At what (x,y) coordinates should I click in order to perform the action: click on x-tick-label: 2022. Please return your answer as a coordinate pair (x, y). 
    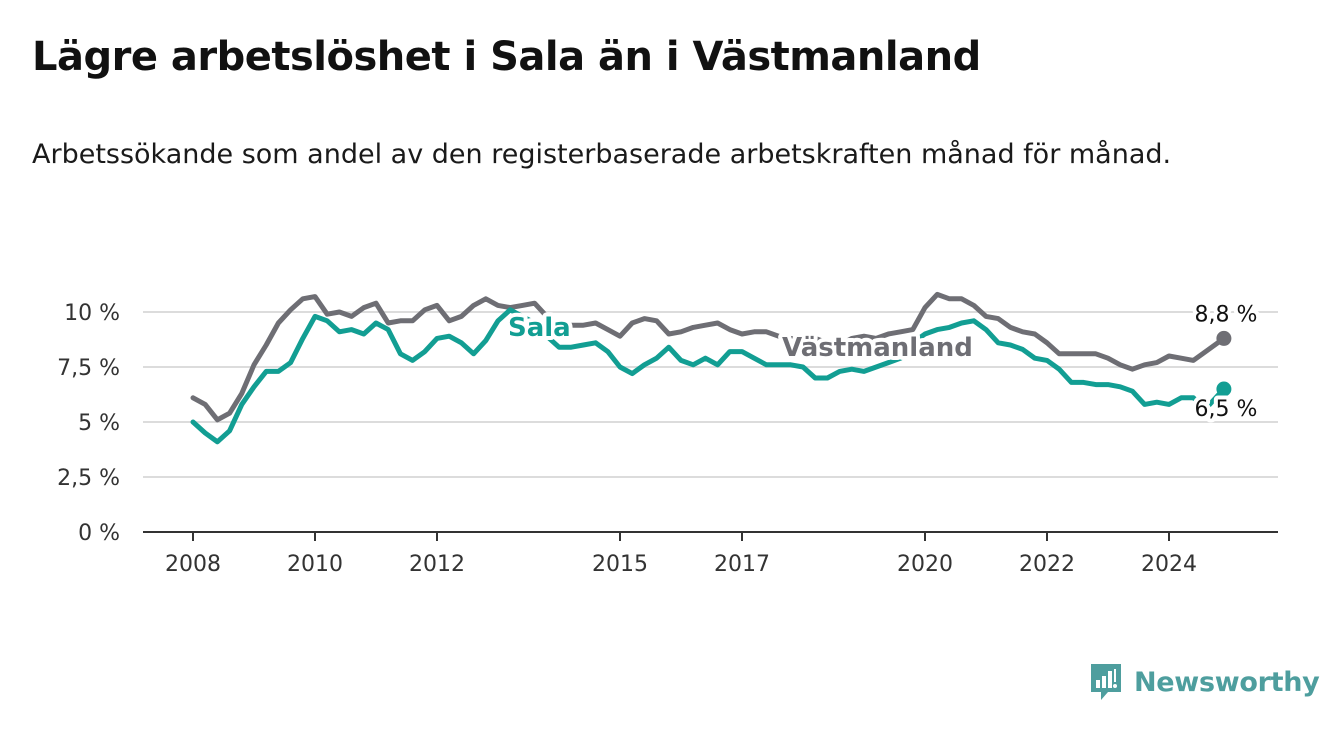
    Looking at the image, I should click on (1047, 564).